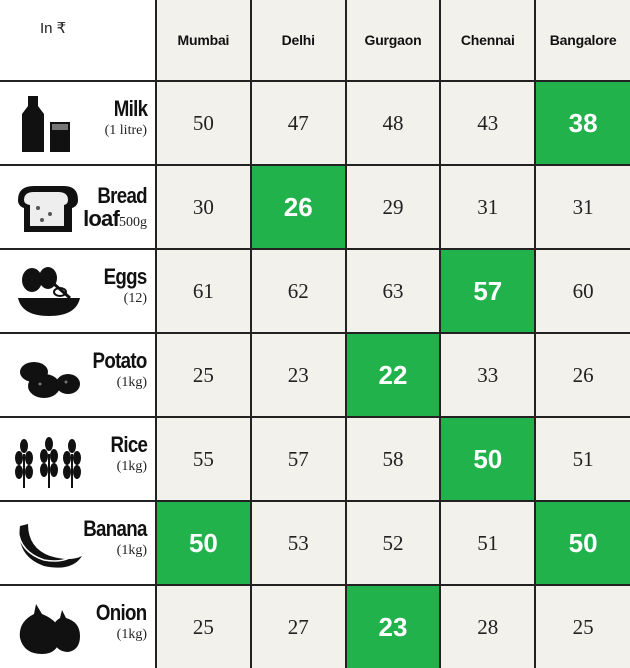 The image size is (630, 668). What do you see at coordinates (122, 195) in the screenshot?
I see `item-name-line1: Bread` at bounding box center [122, 195].